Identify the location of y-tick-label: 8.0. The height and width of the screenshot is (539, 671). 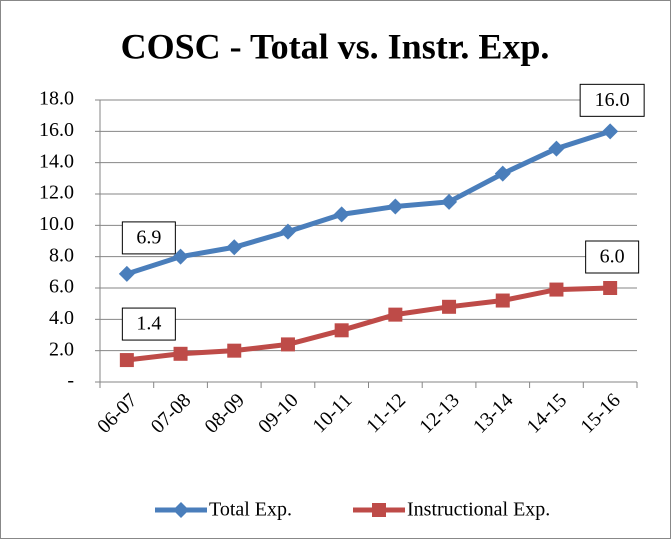
(61, 255).